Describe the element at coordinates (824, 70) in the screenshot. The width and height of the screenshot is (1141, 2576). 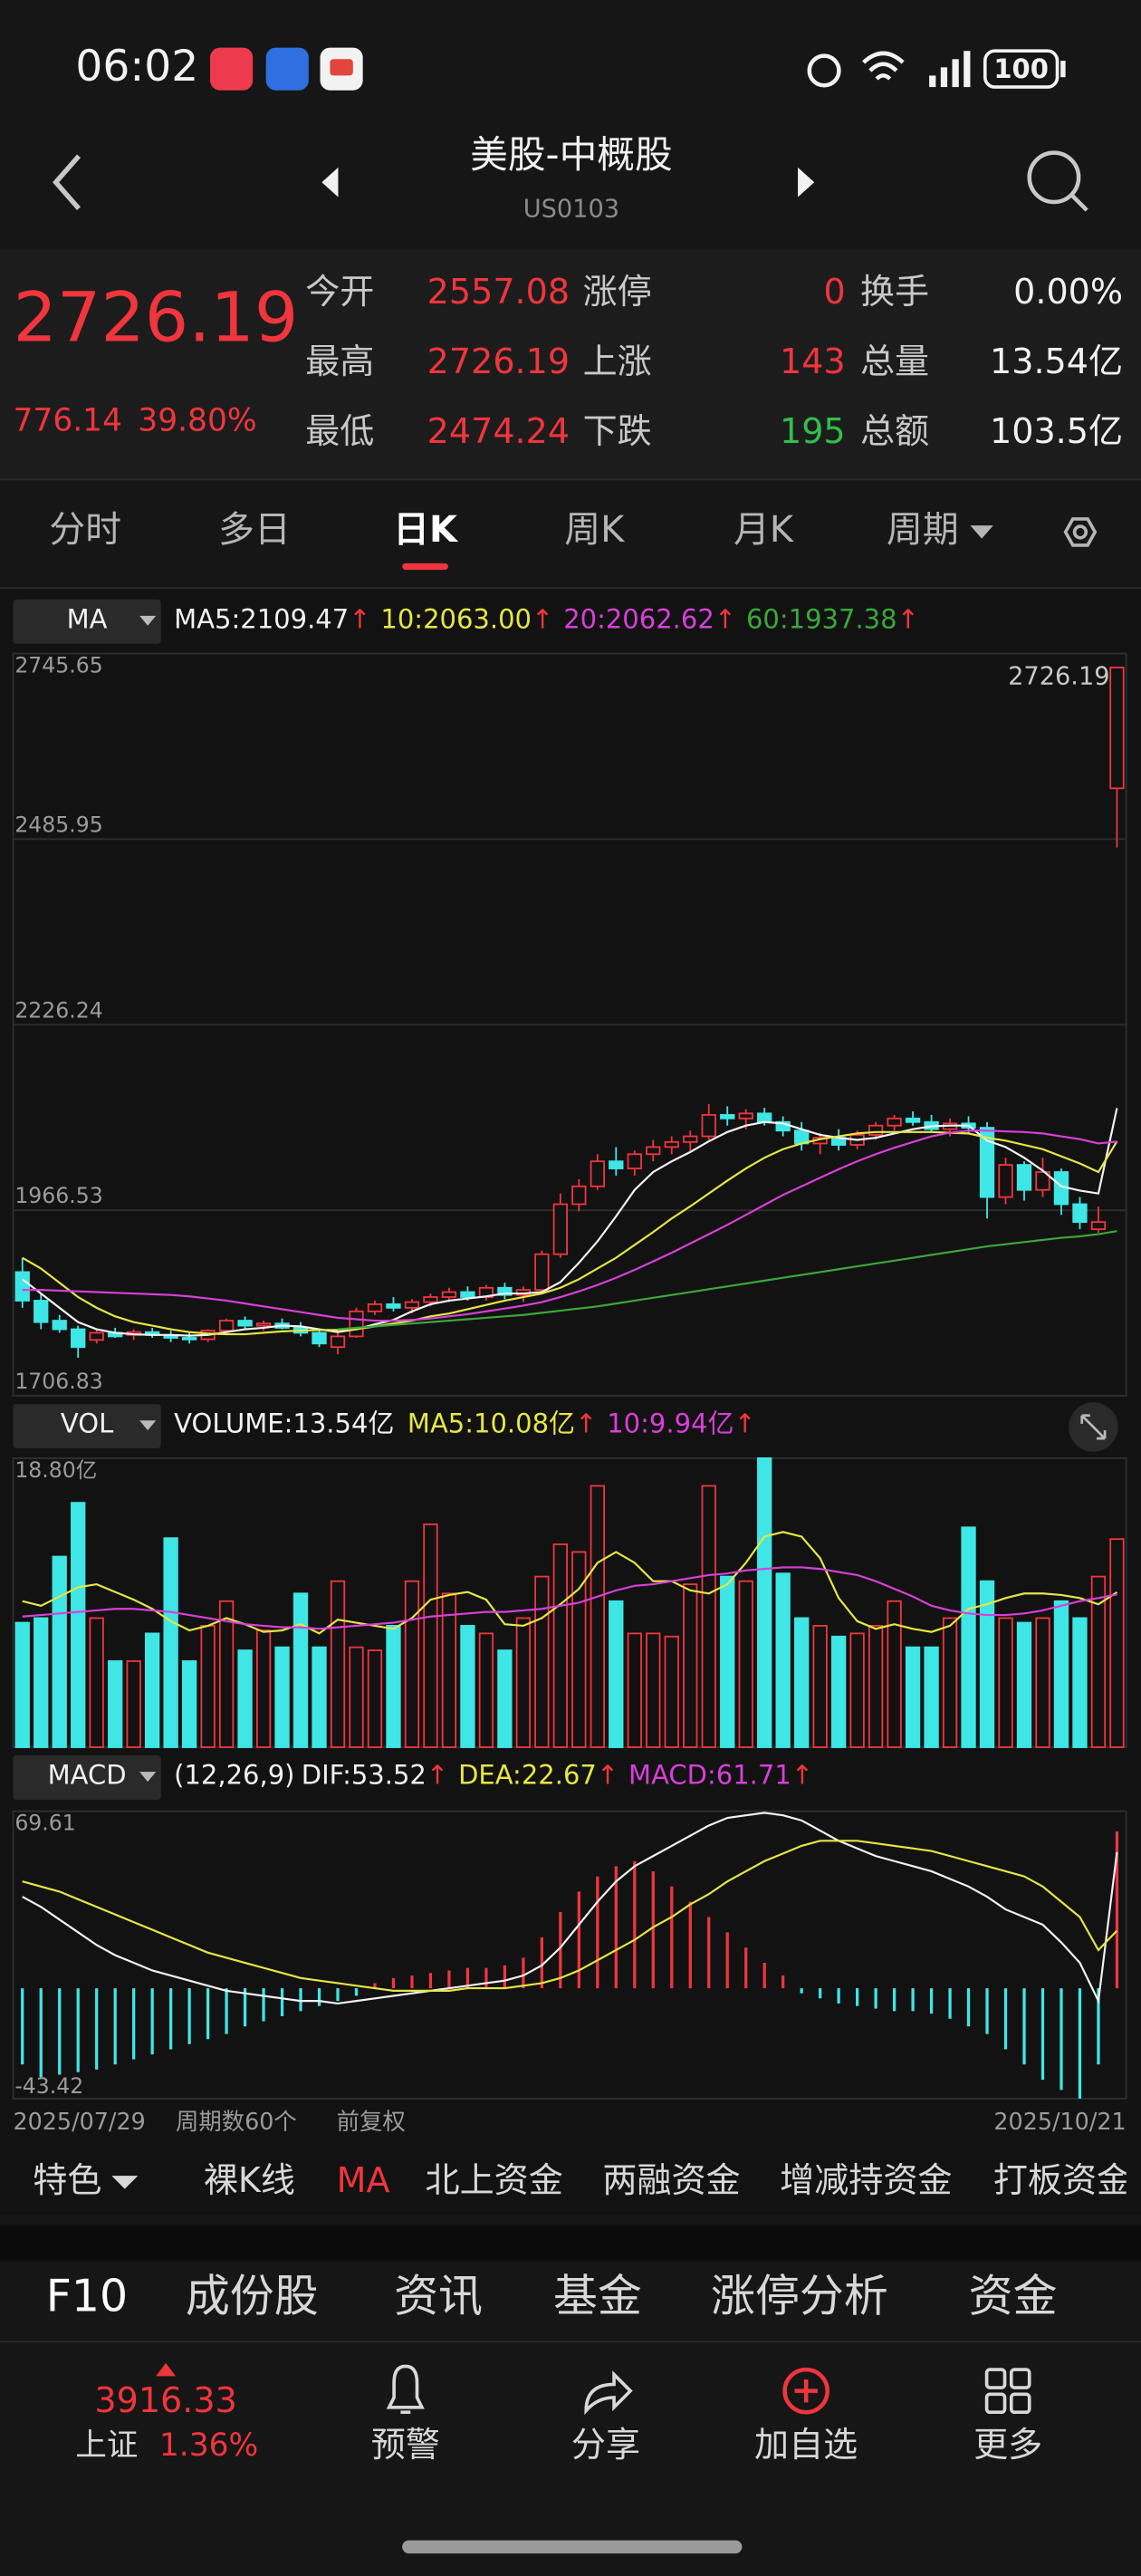
I see `alarm-icon` at that location.